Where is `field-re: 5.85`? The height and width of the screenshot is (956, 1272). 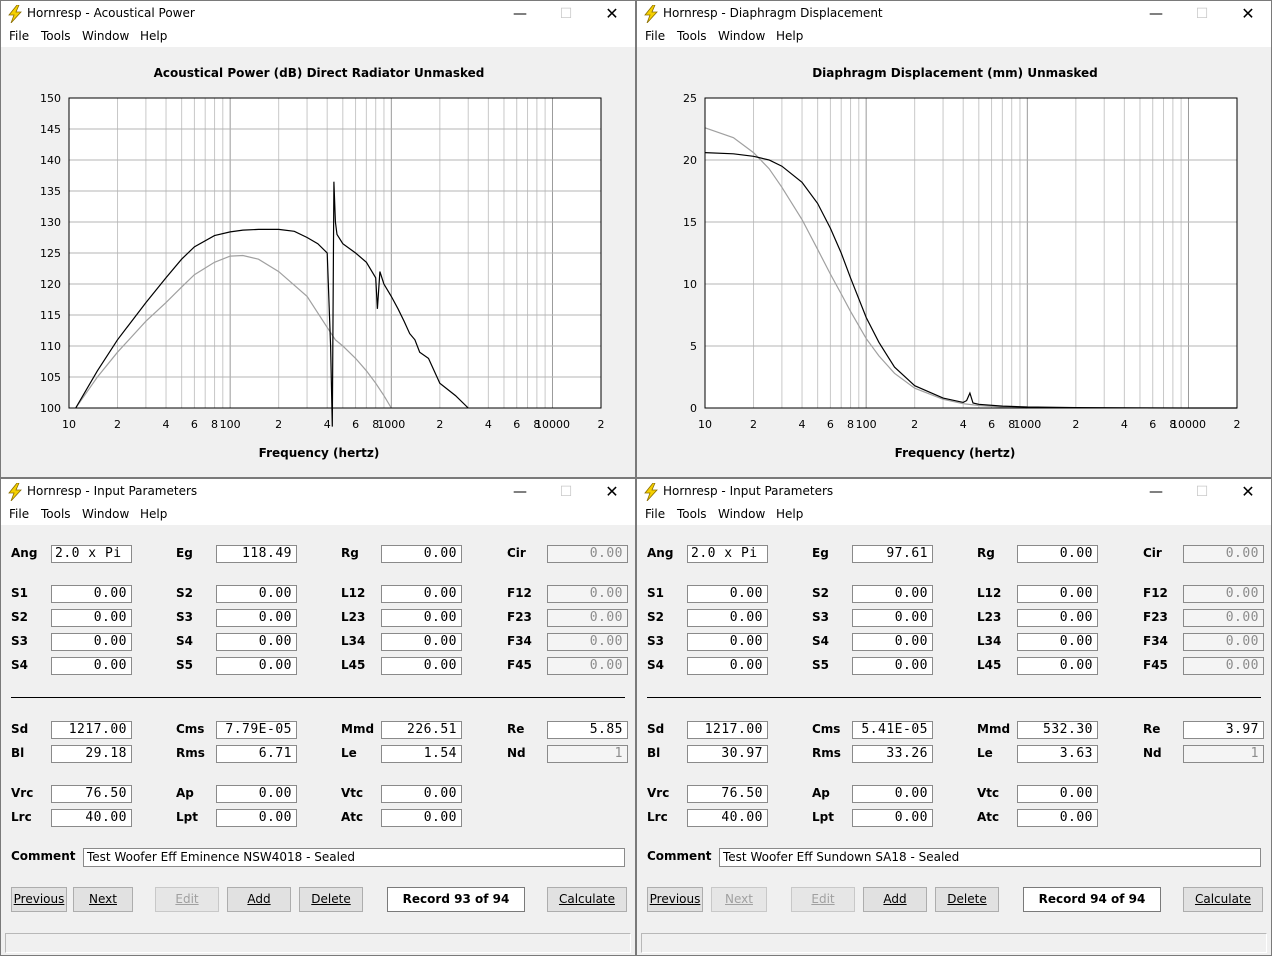 field-re: 5.85 is located at coordinates (587, 730).